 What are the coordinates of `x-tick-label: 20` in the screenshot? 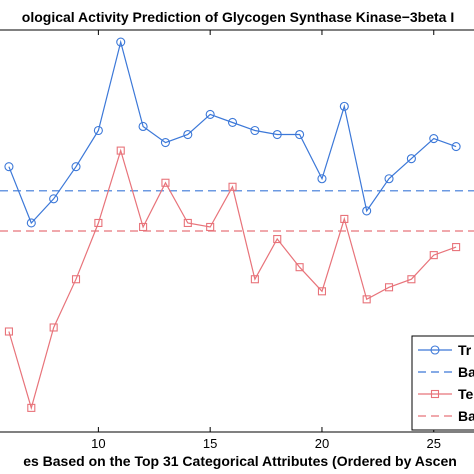 It's located at (322, 443).